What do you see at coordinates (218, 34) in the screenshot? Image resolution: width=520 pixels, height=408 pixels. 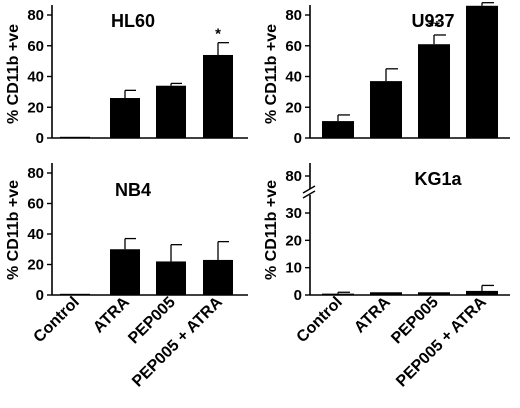 I see `significance-marker: *` at bounding box center [218, 34].